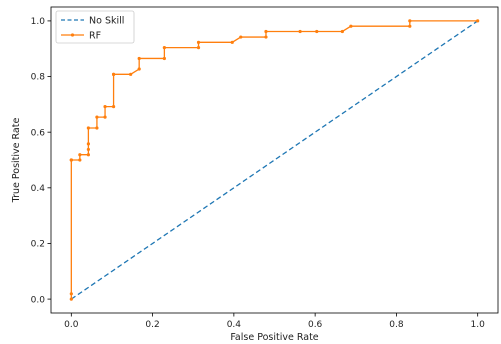 The width and height of the screenshot is (501, 344). I want to click on y-tick-label: 1.0, so click(38, 22).